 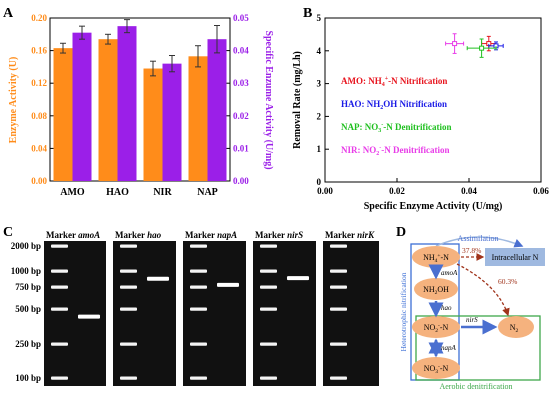 I want to click on a-y2tick-label: 0.04, so click(x=241, y=51).